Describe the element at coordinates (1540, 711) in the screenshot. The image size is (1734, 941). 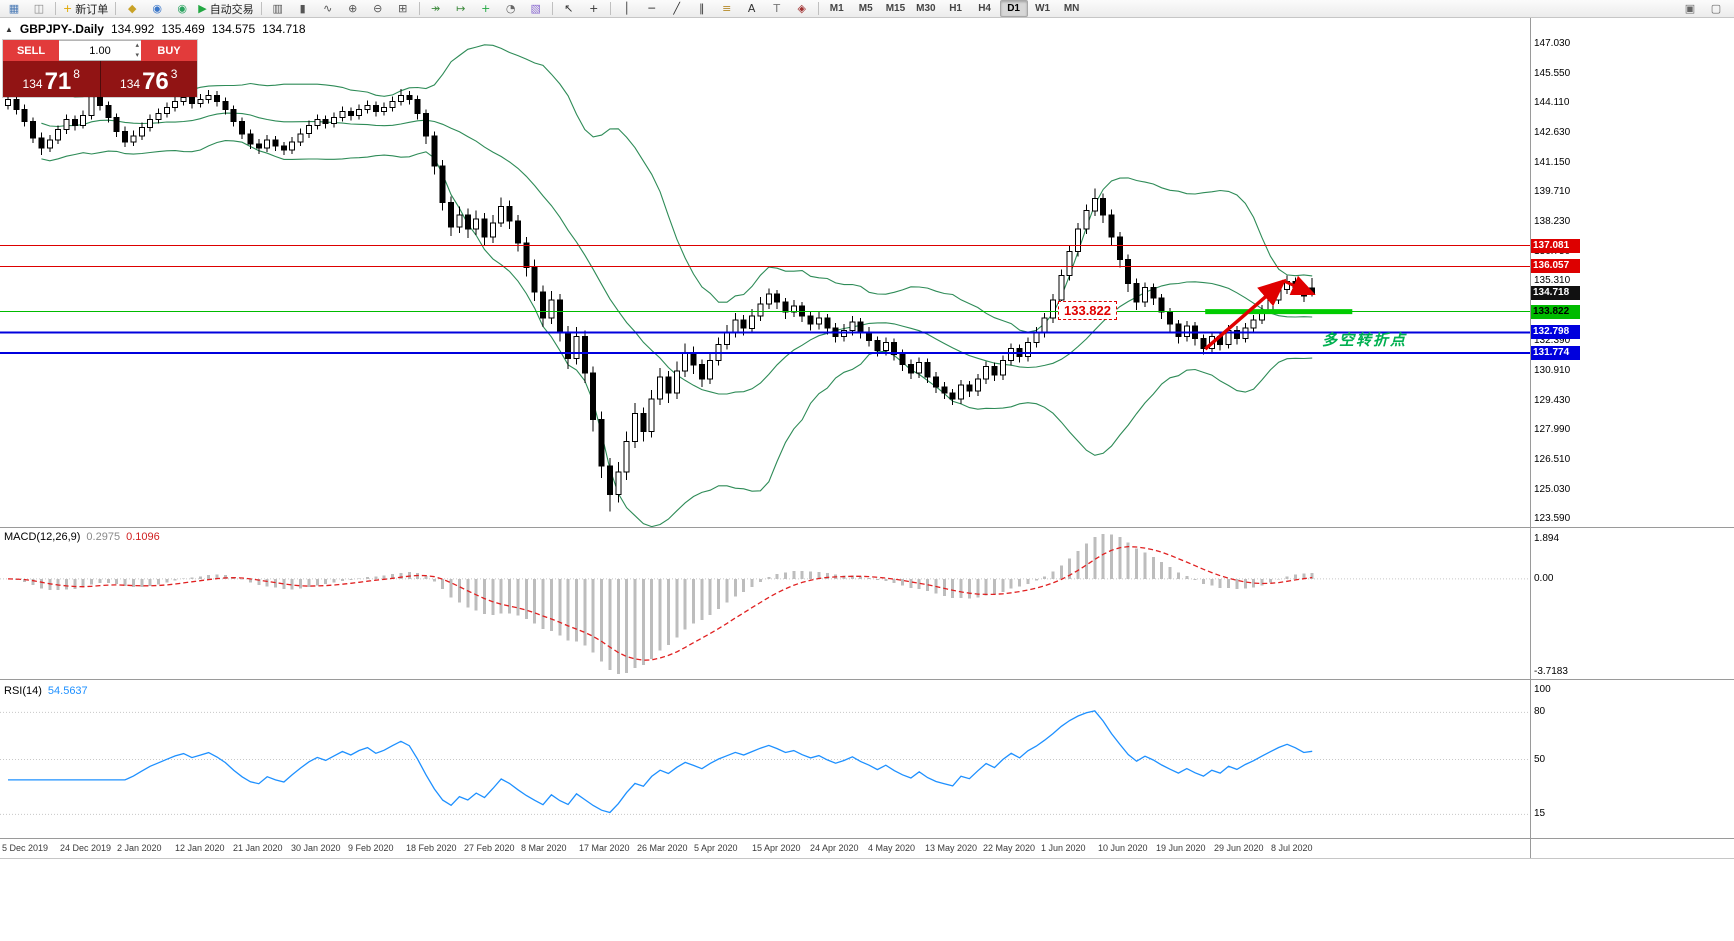
I see `rsi-axis-label: 80` at that location.